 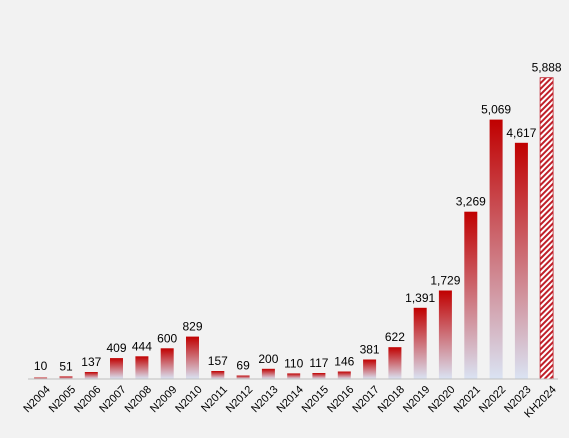 I want to click on bar-n2018, so click(x=395, y=363).